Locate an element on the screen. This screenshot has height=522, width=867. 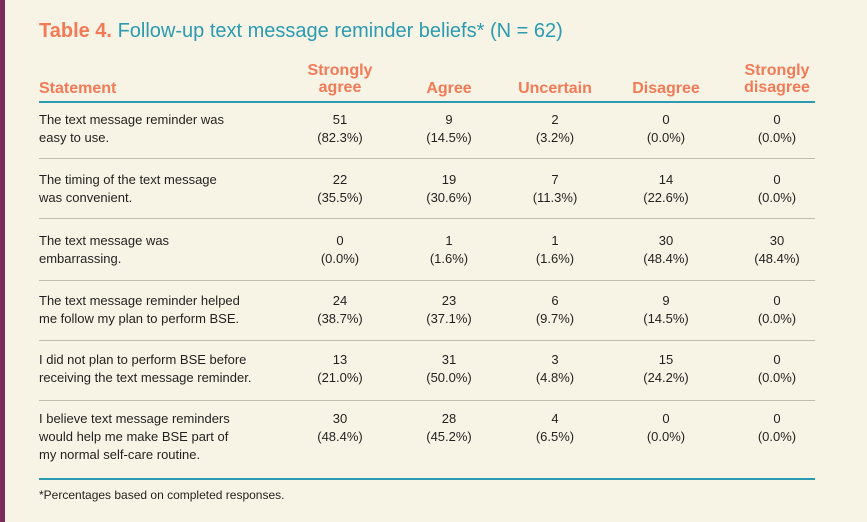
row-cell: 23 (37.1%) is located at coordinates (449, 309).